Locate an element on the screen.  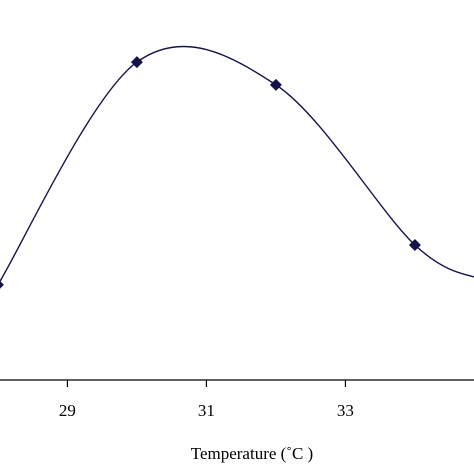
x-axis-label: Temperature (˚C ) is located at coordinates (252, 453).